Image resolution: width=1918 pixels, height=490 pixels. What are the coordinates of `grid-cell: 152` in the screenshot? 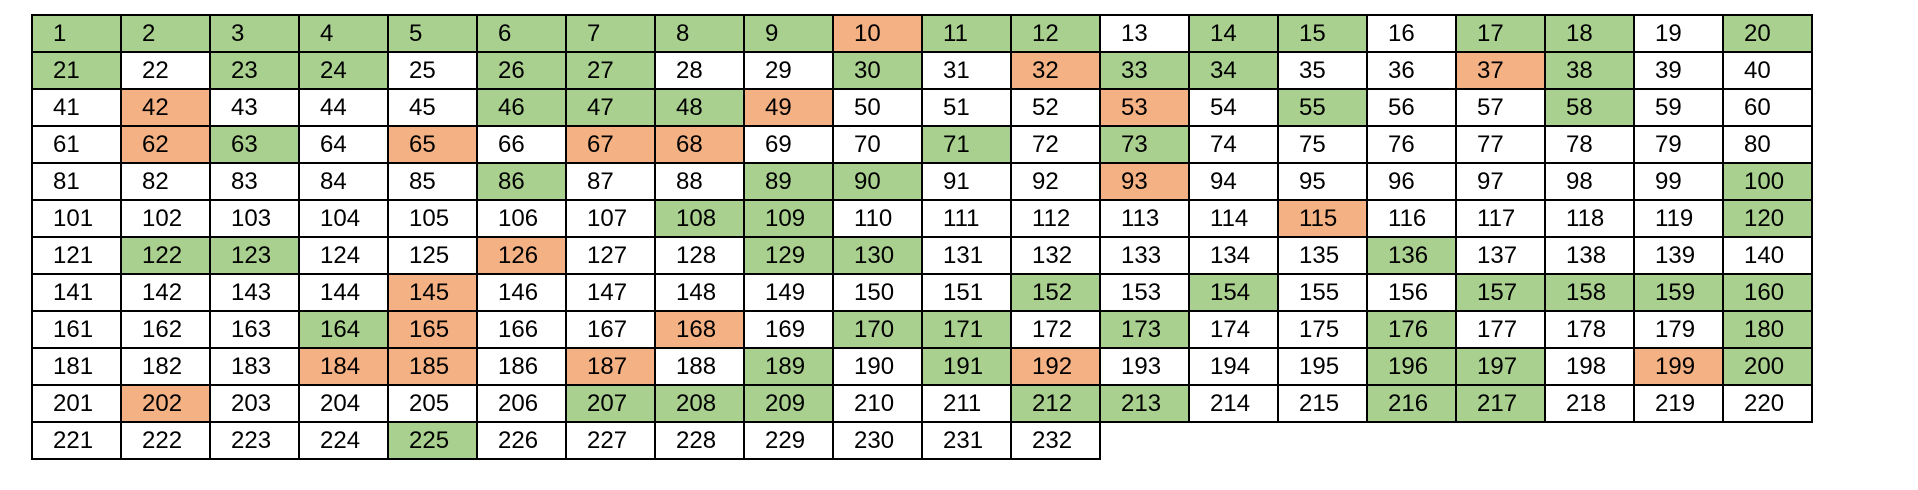 It's located at (1055, 292).